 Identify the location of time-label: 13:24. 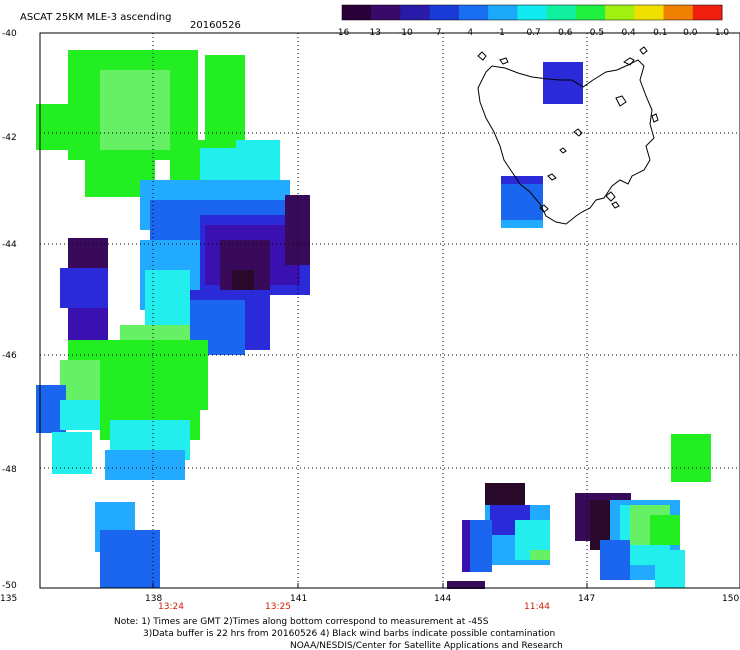
(171, 607).